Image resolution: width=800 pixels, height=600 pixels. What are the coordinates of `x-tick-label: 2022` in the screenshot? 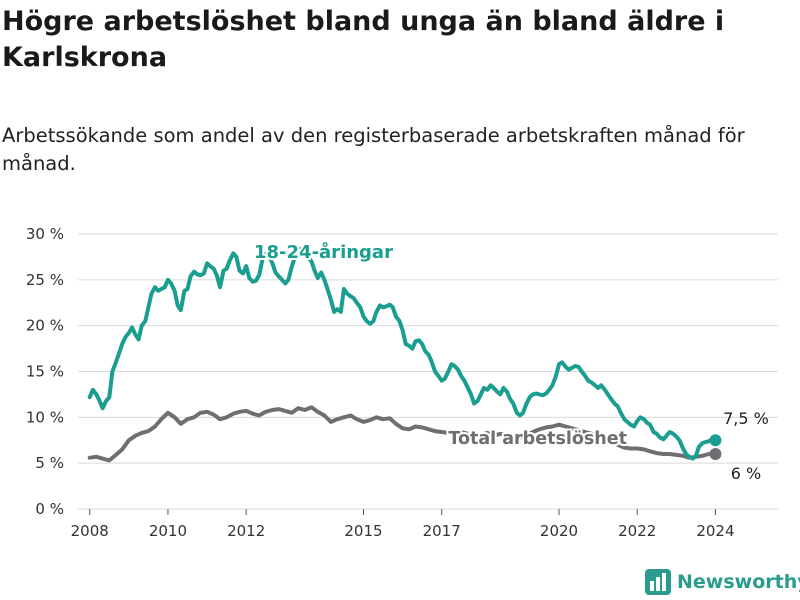 It's located at (637, 531).